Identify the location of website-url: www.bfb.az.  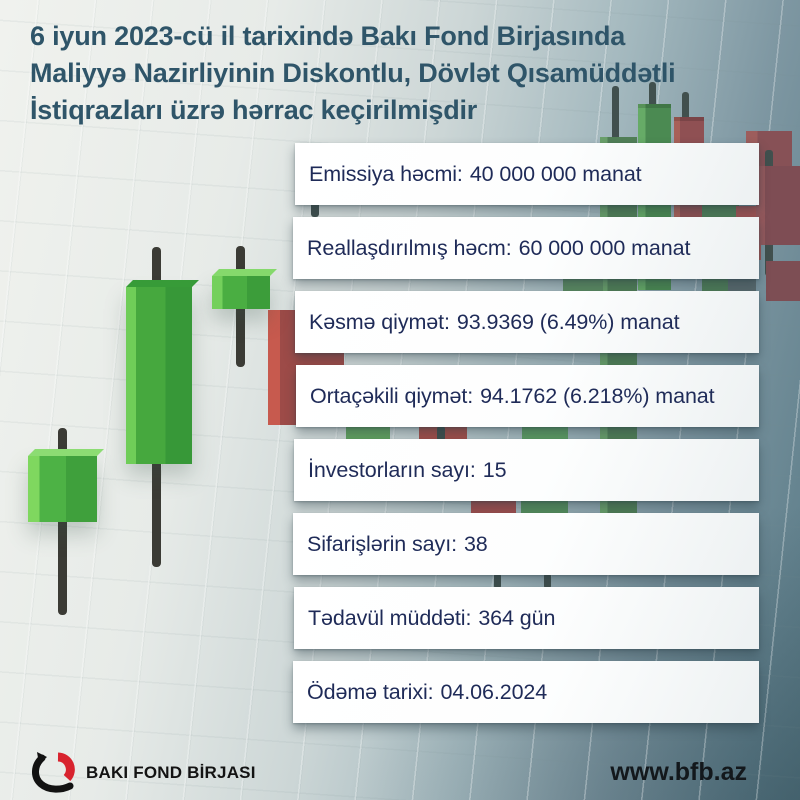
(678, 772).